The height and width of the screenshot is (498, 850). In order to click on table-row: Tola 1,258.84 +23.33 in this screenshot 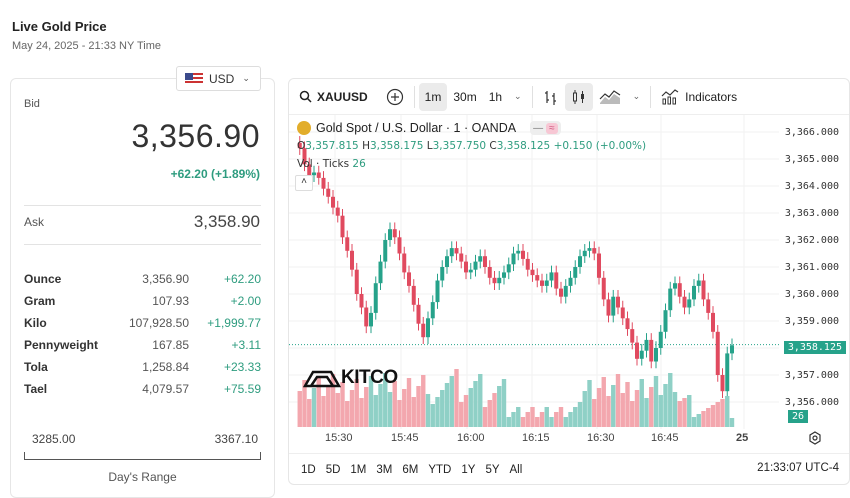, I will do `click(142, 367)`.